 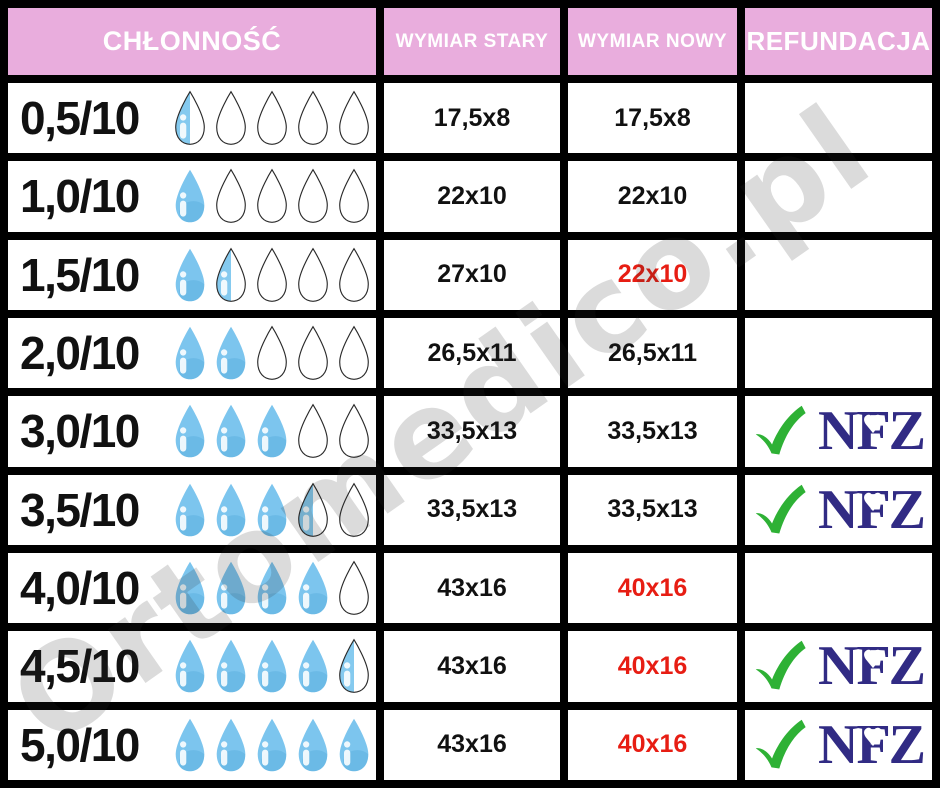 I want to click on old-size-cell: 22x10, so click(x=472, y=196).